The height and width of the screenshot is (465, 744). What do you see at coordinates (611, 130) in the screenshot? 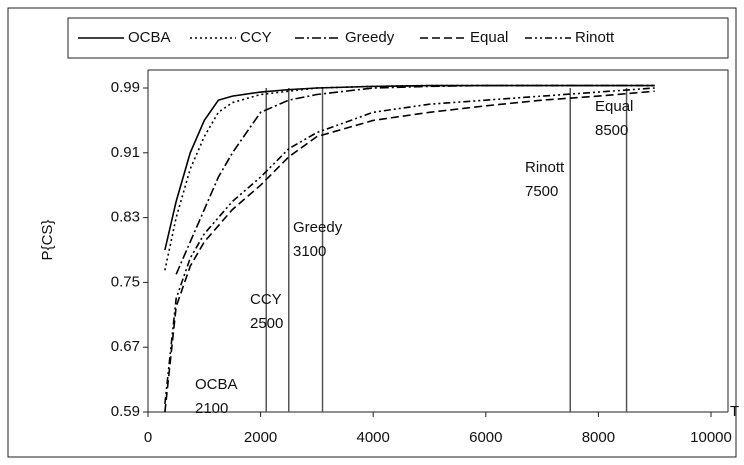
I see `annotation-value: 8500` at bounding box center [611, 130].